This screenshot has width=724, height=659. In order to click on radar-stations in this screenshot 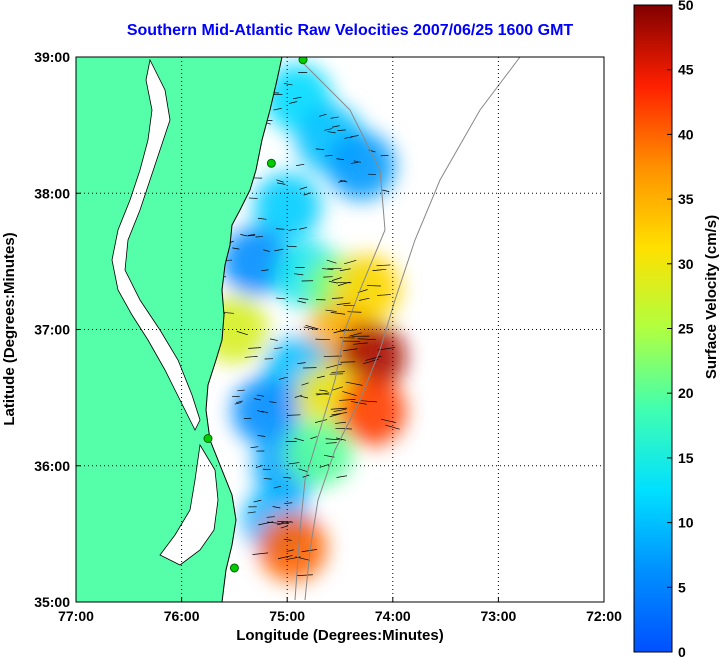, I will do `click(255, 315)`.